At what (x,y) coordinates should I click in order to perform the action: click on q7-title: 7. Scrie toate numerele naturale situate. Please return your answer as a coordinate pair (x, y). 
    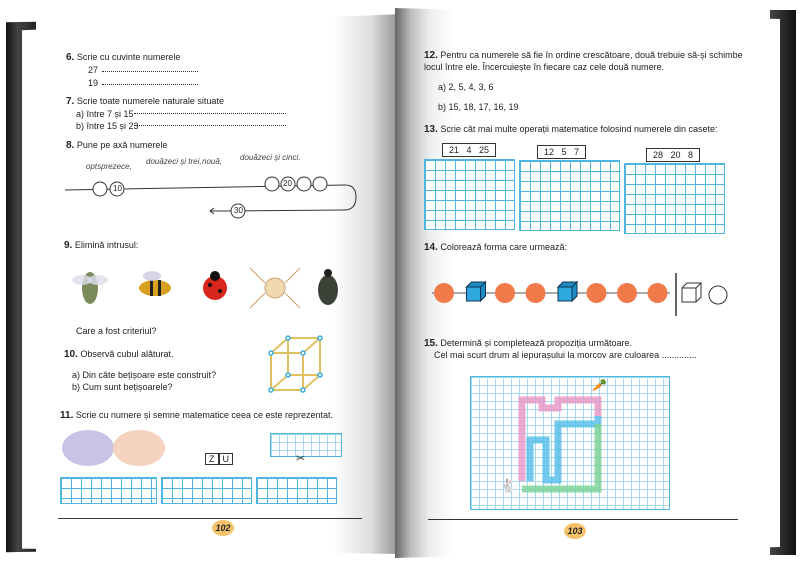
    Looking at the image, I should click on (145, 101).